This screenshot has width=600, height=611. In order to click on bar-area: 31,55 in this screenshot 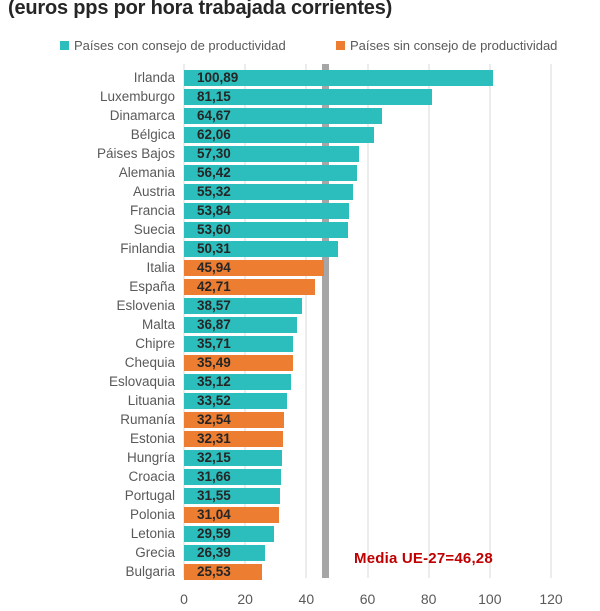, I will do `click(367, 495)`.